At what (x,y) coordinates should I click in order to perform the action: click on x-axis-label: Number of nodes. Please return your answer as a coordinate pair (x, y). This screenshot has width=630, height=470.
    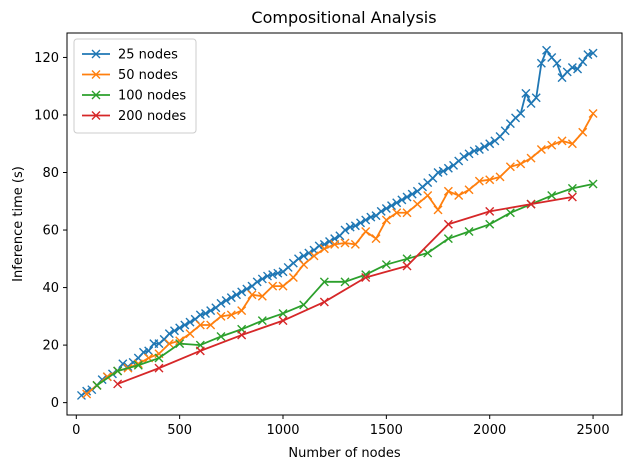
    Looking at the image, I should click on (344, 453).